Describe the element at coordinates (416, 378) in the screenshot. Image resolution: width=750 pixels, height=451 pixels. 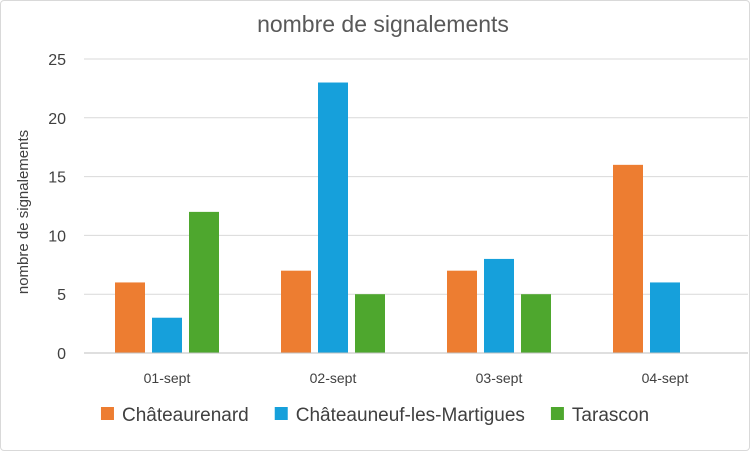
I see `x-axis-ticks: 01-sept 02-sept 03-sept 04-sept` at that location.